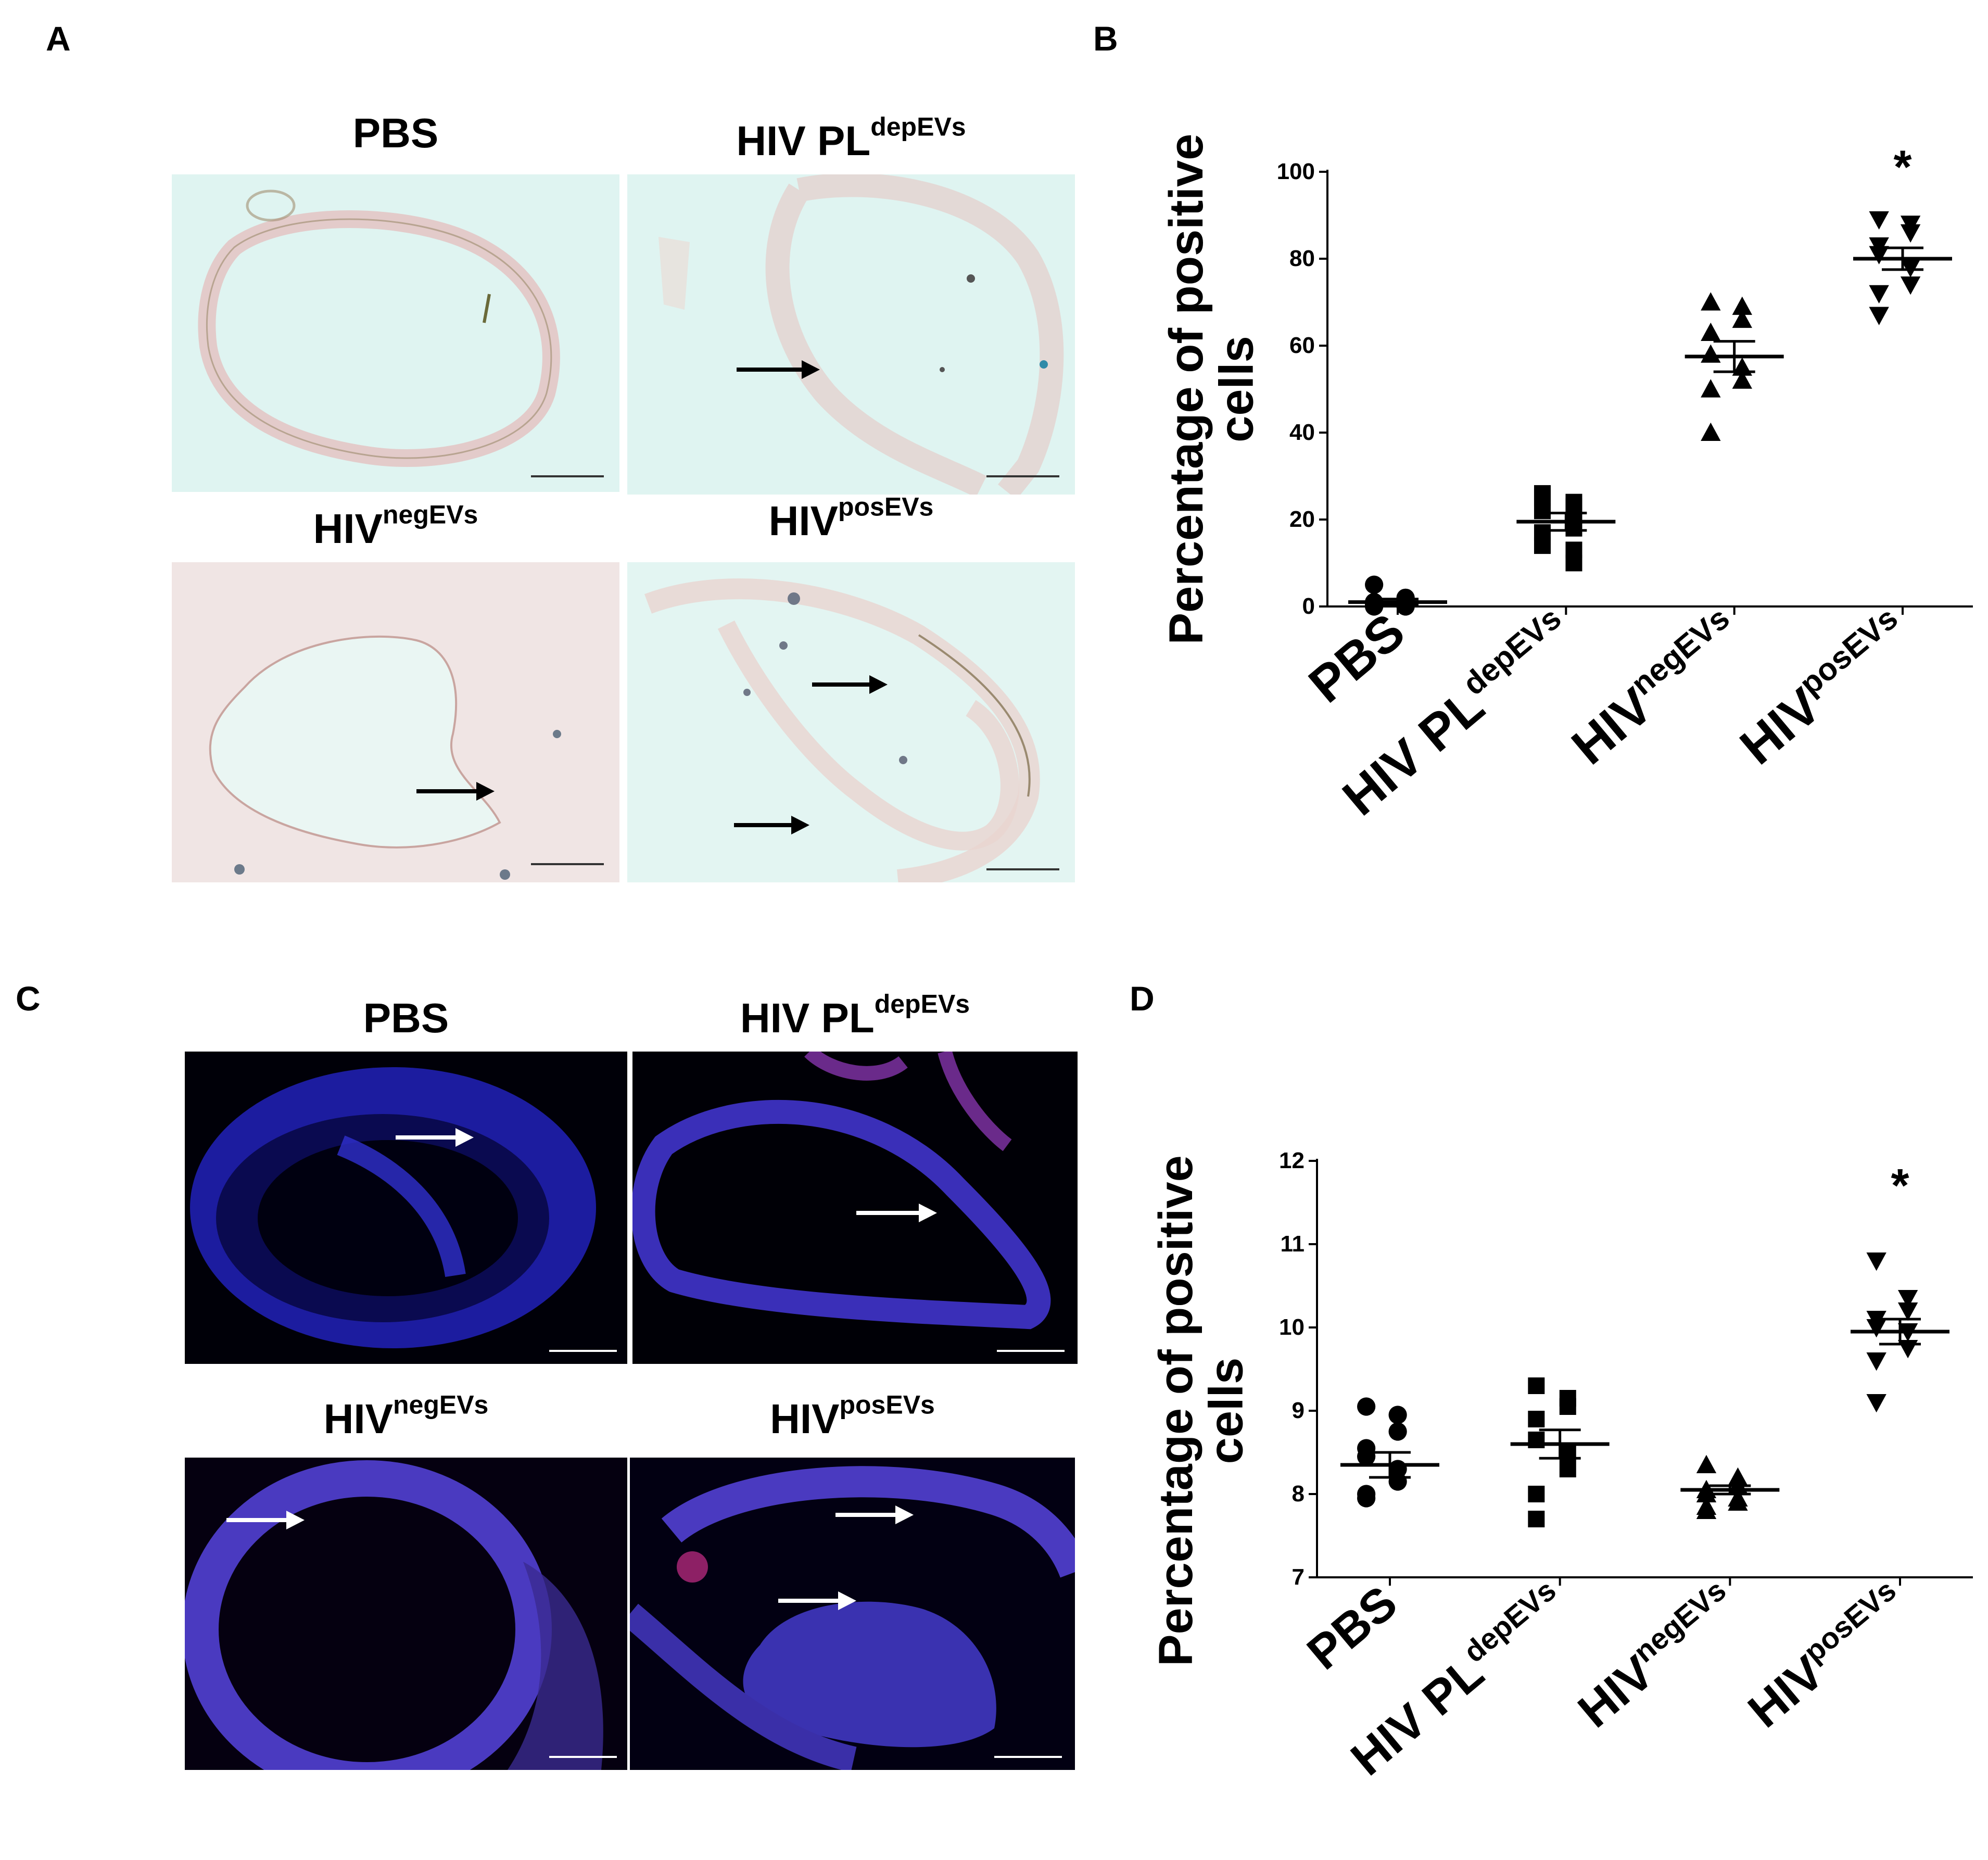  What do you see at coordinates (855, 1208) in the screenshot?
I see `panel-c-micrograph-hiv-pl-depevs` at bounding box center [855, 1208].